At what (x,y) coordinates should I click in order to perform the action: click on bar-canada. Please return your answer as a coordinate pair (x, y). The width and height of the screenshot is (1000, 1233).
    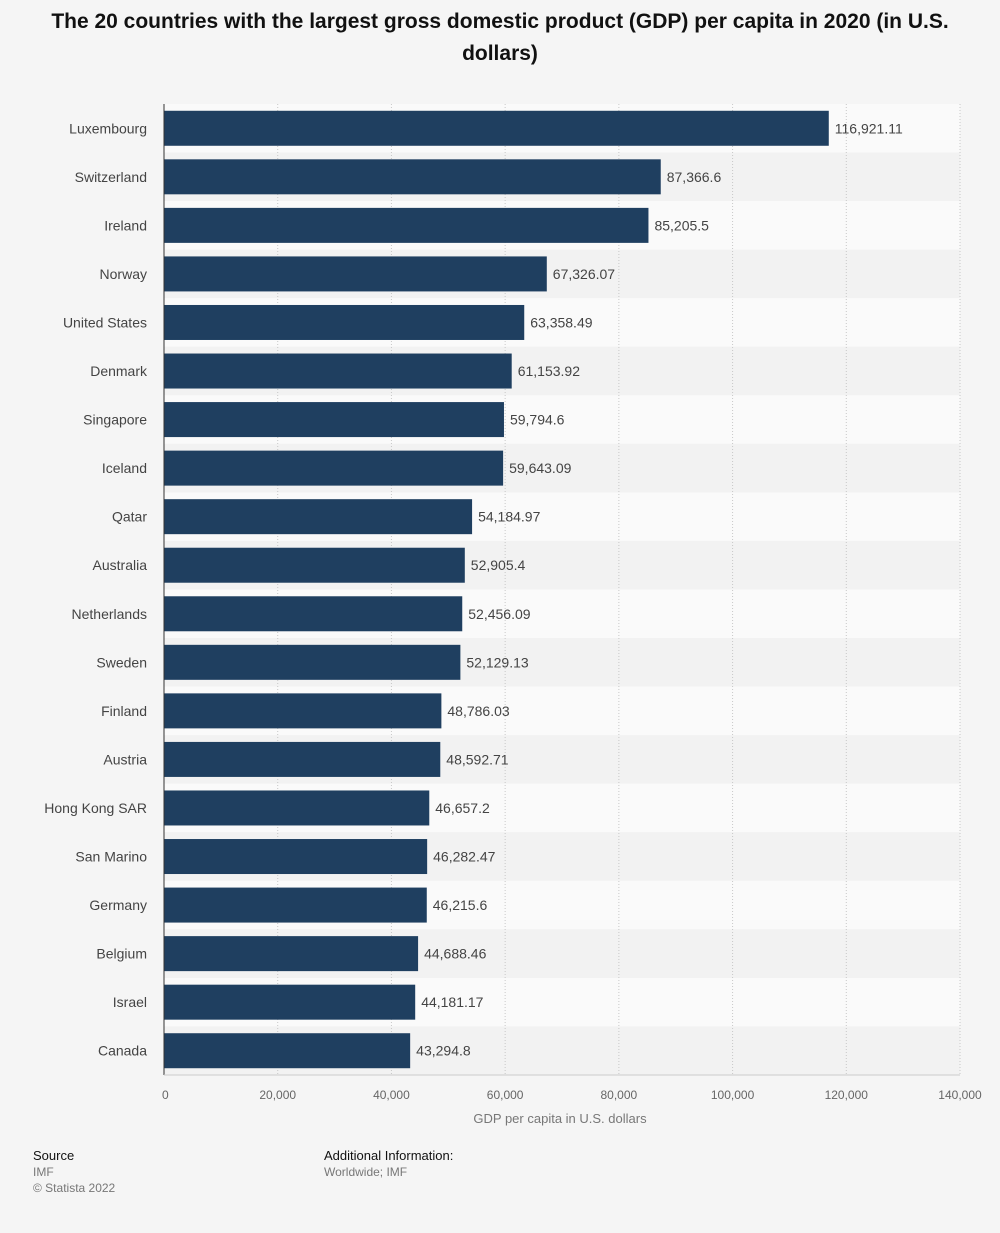
    Looking at the image, I should click on (287, 1051).